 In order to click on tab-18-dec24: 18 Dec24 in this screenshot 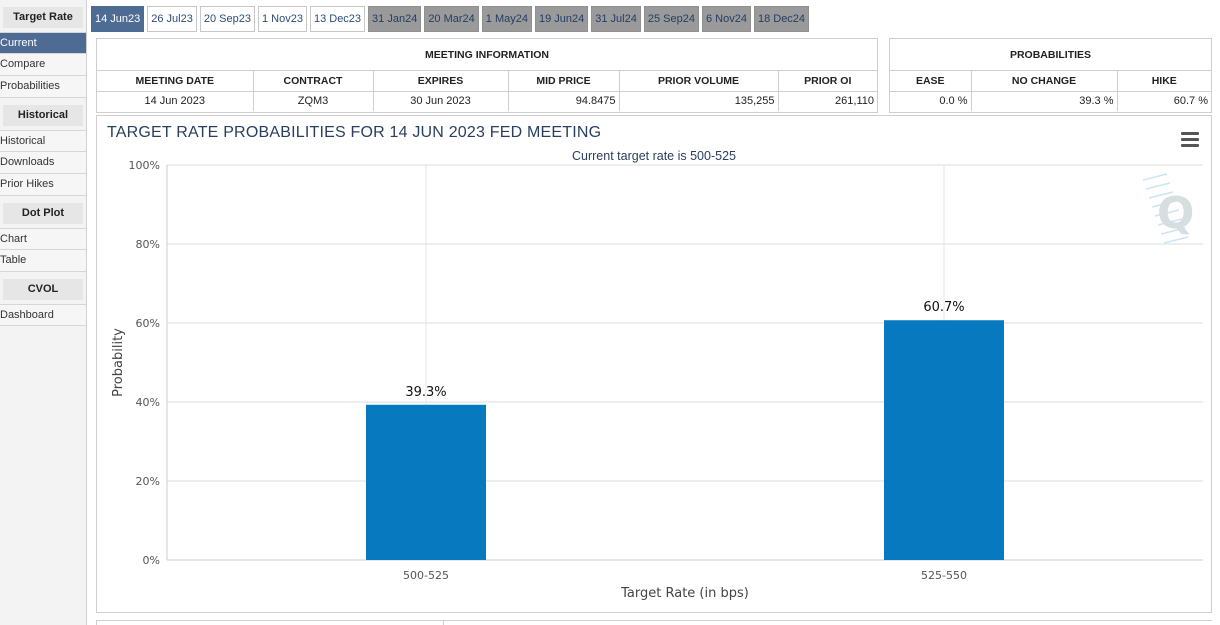, I will do `click(781, 19)`.